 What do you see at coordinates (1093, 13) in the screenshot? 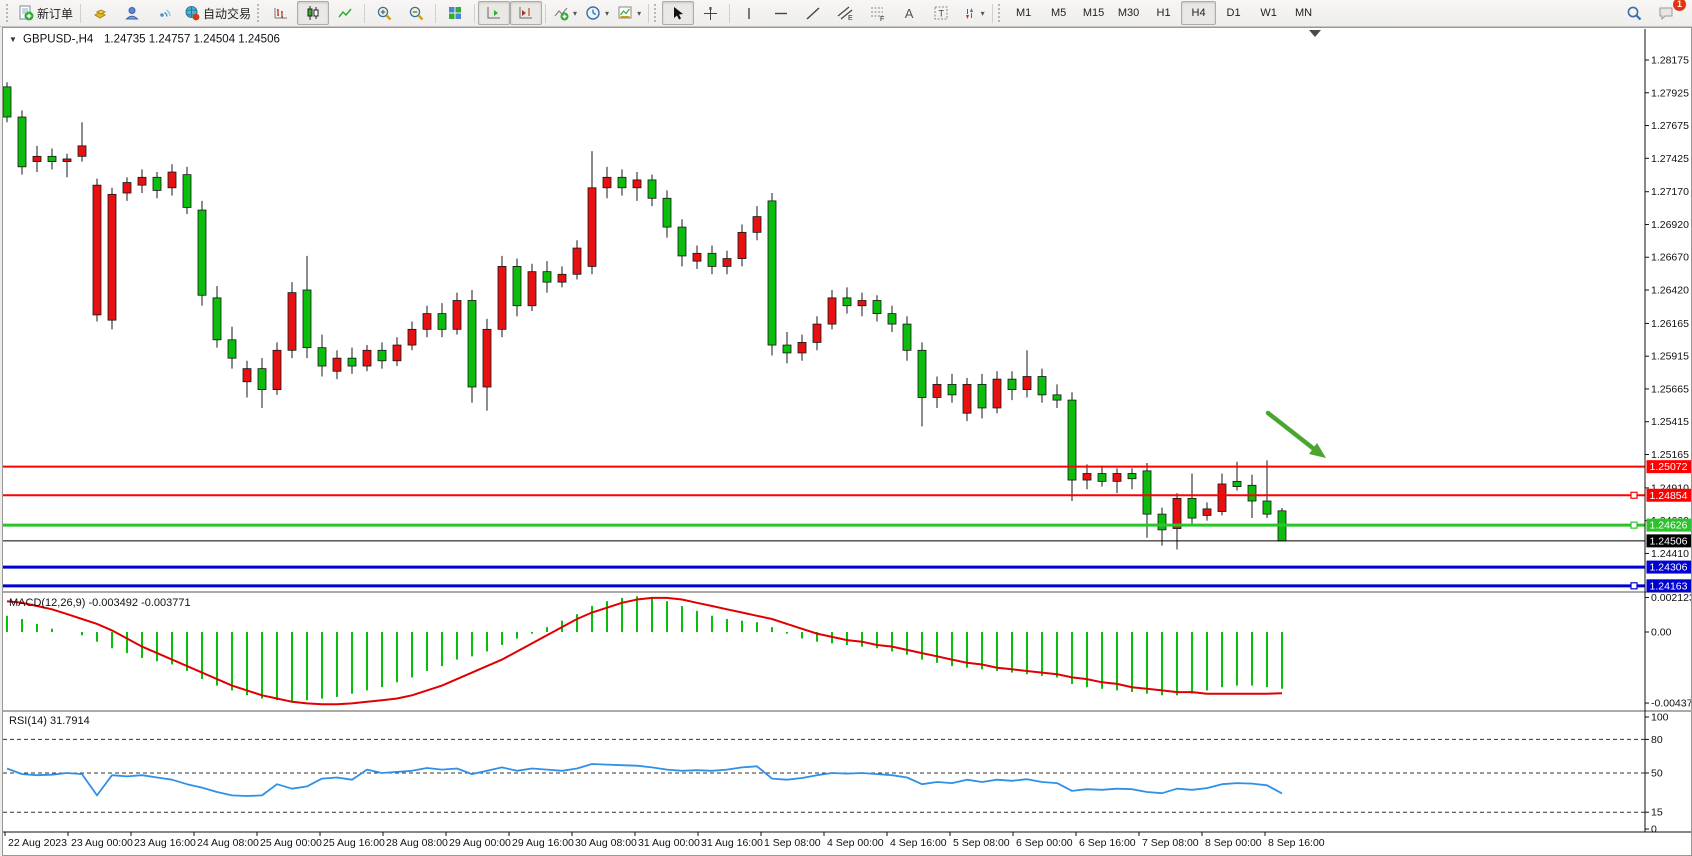
I see `timeframe-m15-button: M15` at bounding box center [1093, 13].